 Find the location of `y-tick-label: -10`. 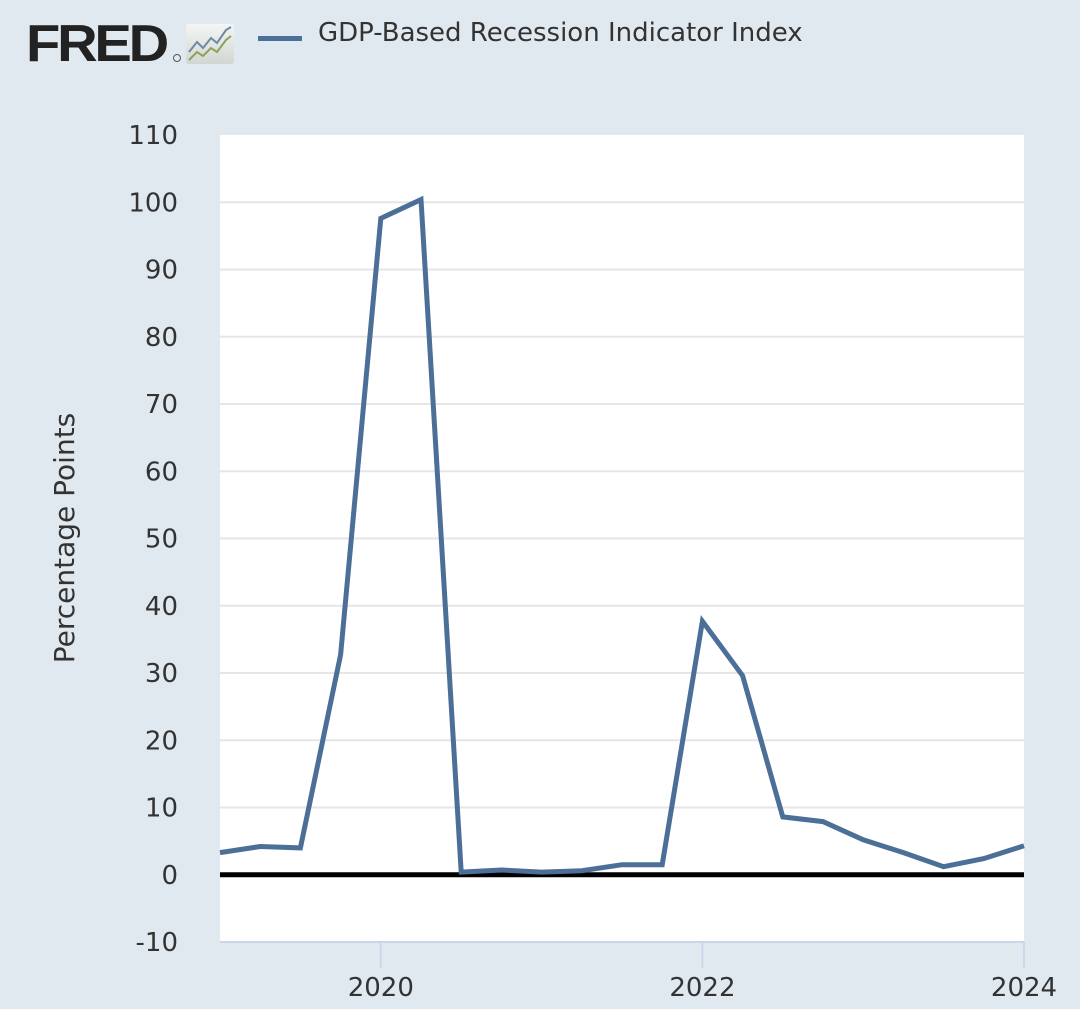

y-tick-label: -10 is located at coordinates (157, 943).